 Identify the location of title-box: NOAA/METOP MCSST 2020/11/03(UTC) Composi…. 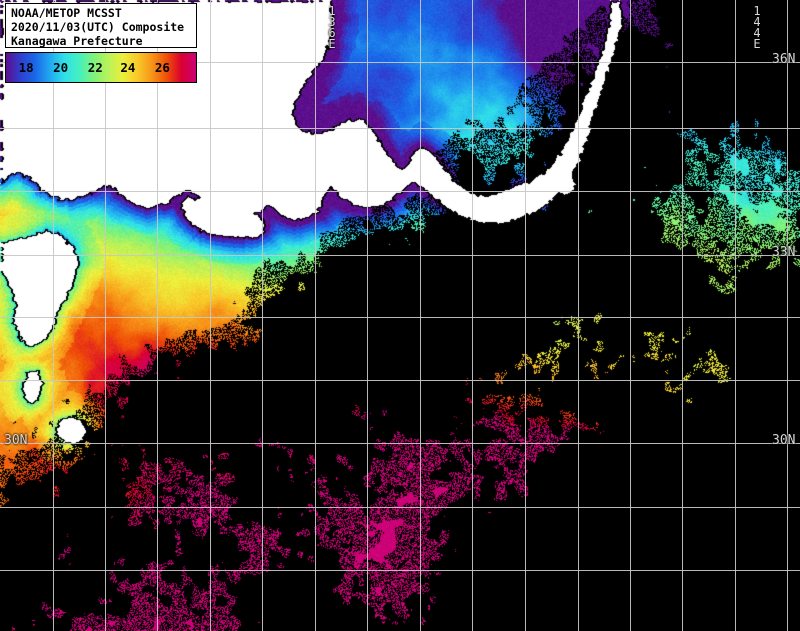
(101, 25).